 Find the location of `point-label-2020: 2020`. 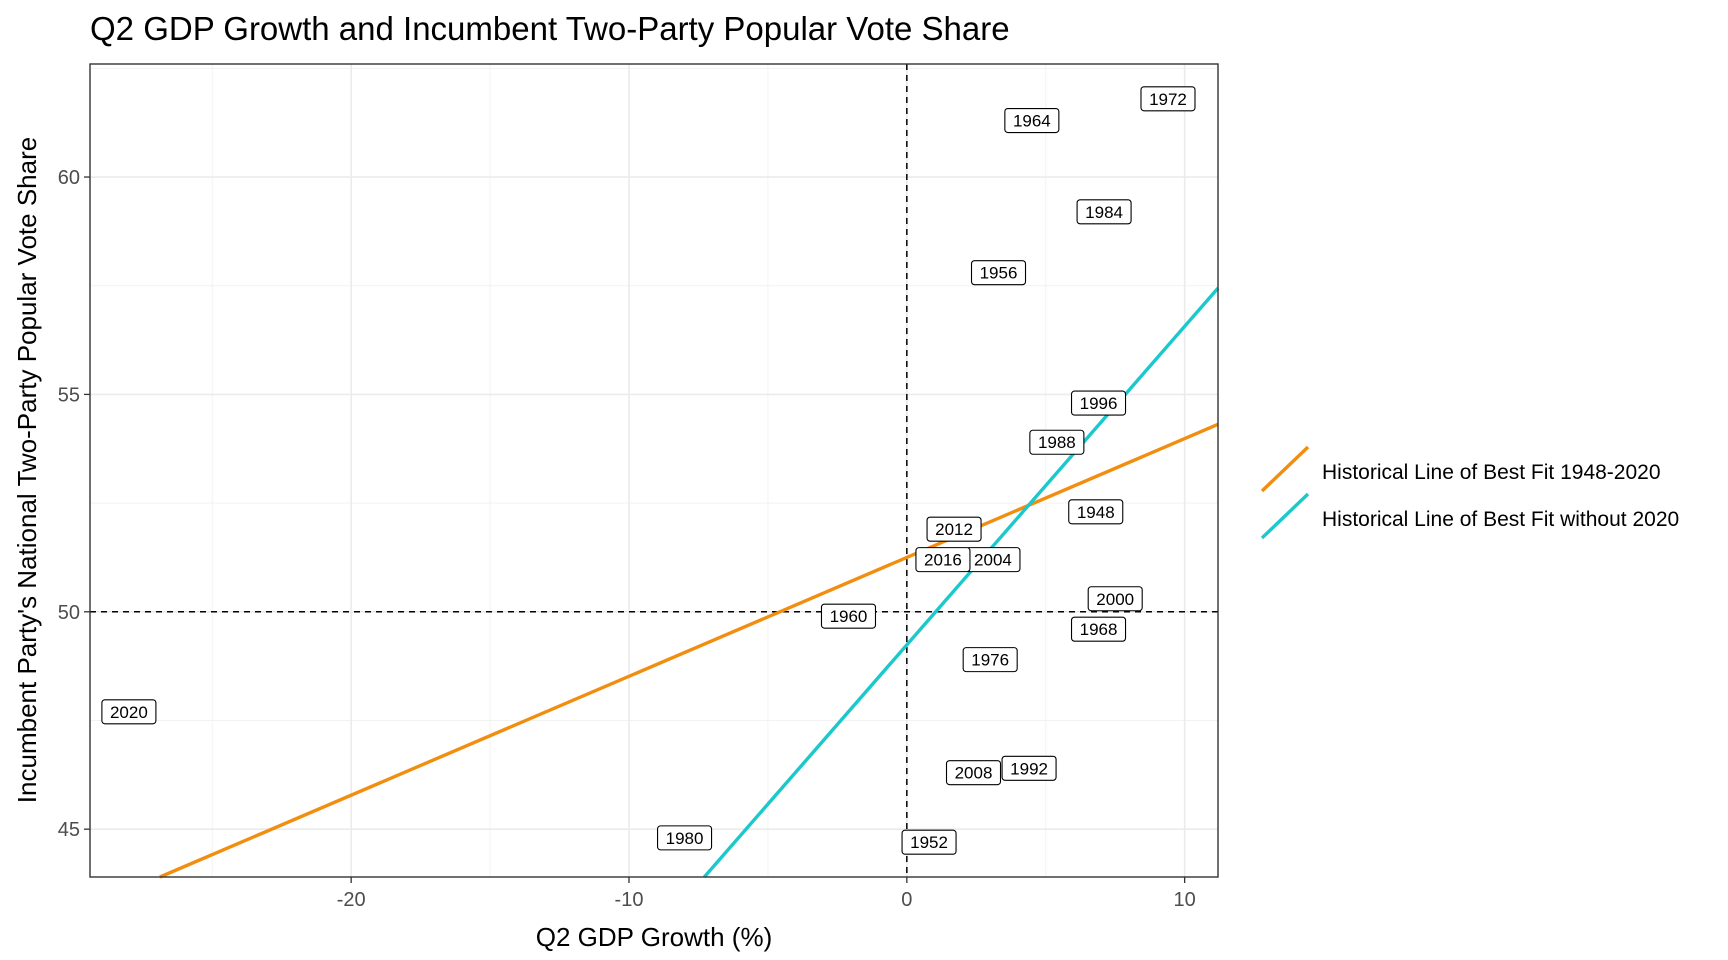

point-label-2020: 2020 is located at coordinates (129, 712).